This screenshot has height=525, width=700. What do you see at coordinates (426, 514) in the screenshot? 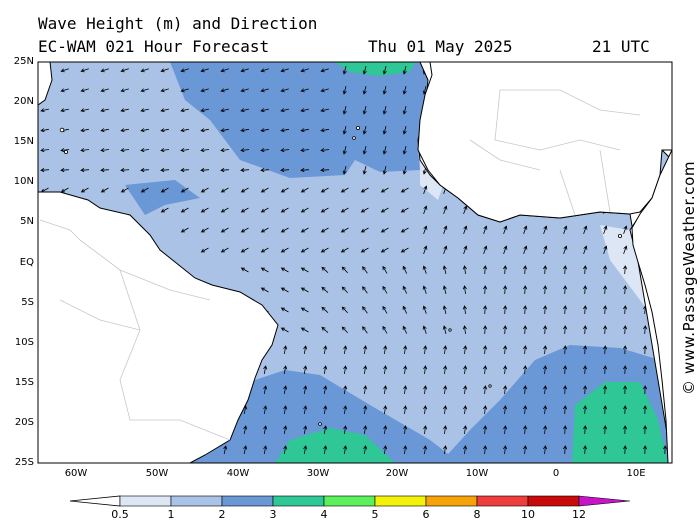
I see `colorbar-label: 6` at bounding box center [426, 514].